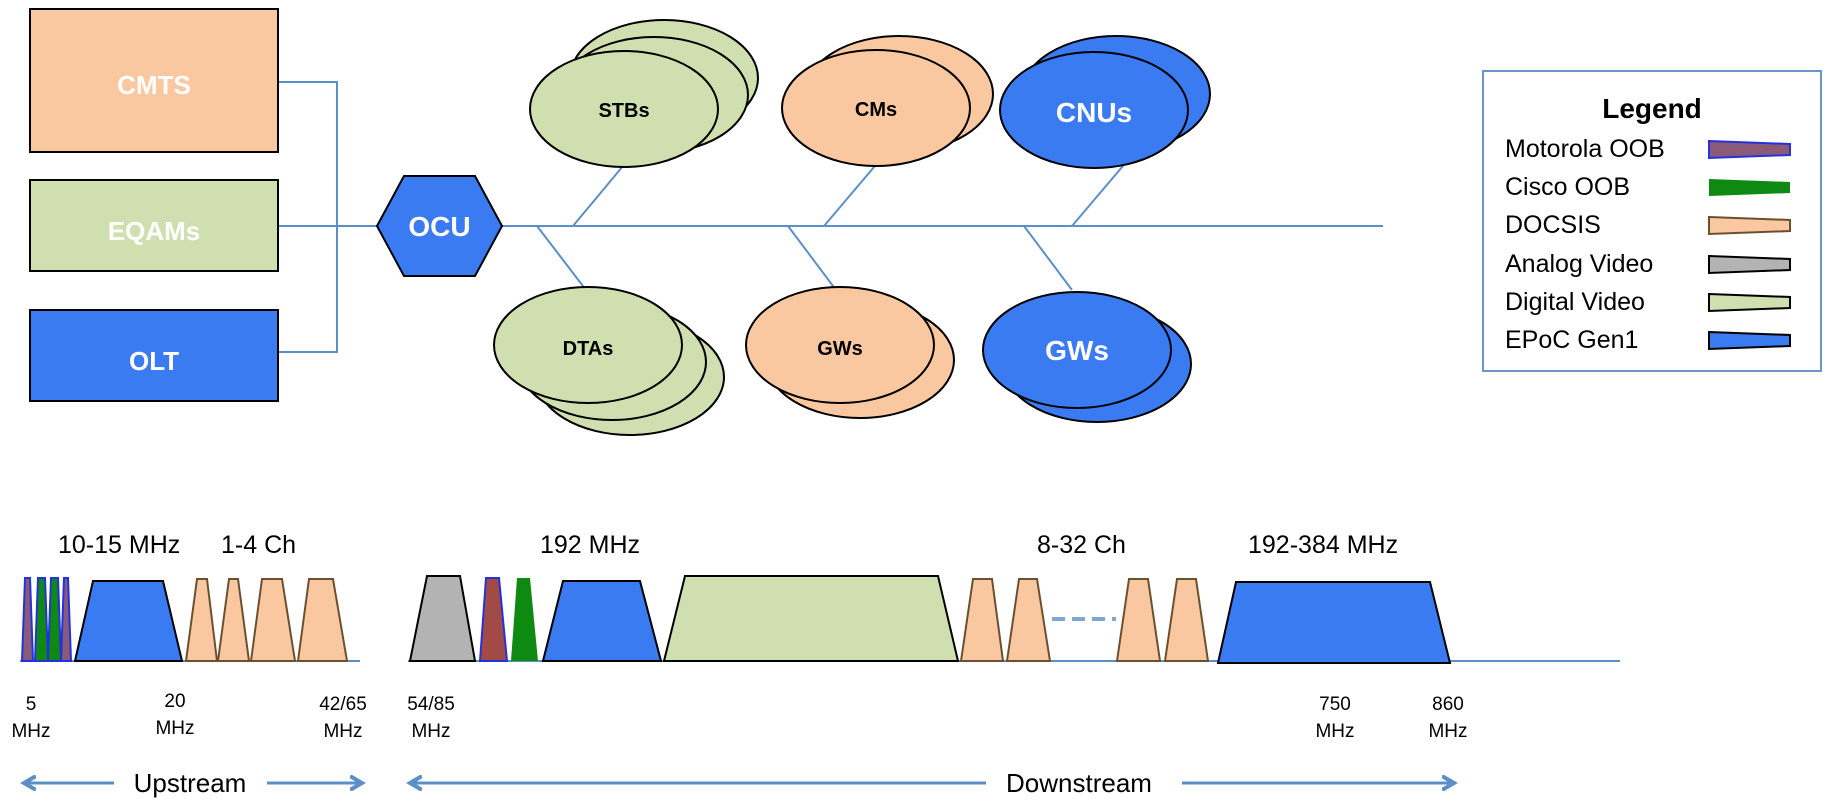  Describe the element at coordinates (930, 619) in the screenshot. I see `downstream-carriers` at that location.